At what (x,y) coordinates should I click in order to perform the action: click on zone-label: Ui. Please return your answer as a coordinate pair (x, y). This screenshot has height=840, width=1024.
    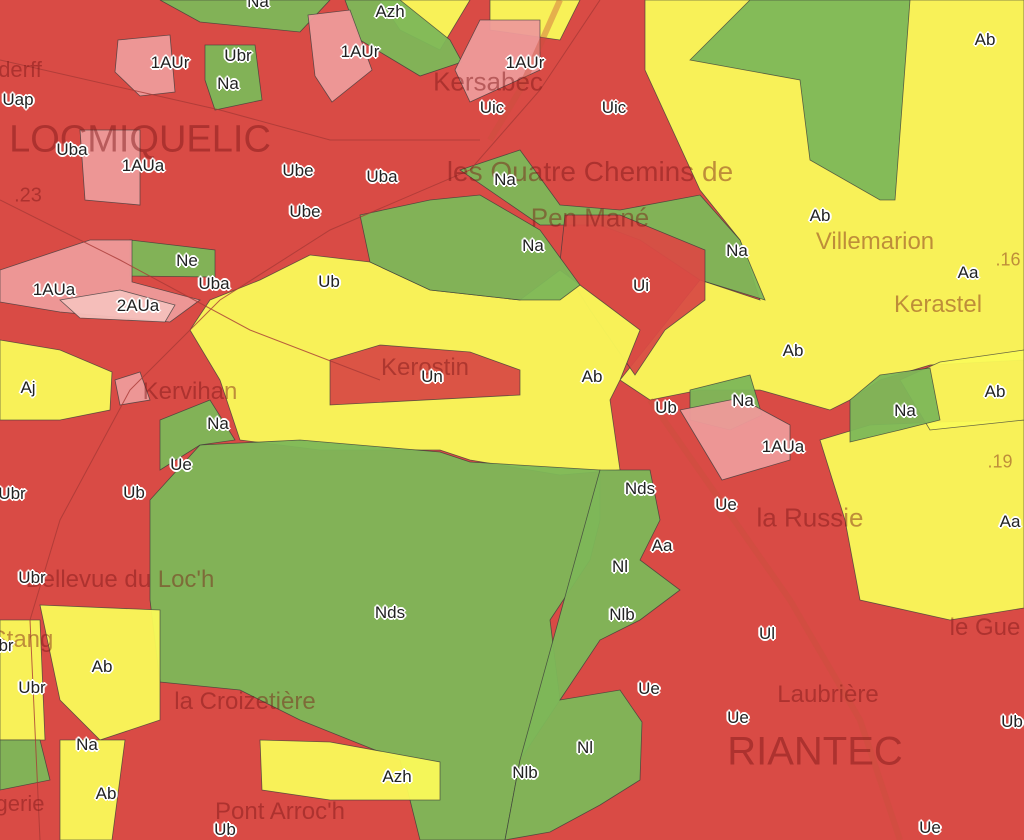
    Looking at the image, I should click on (641, 285).